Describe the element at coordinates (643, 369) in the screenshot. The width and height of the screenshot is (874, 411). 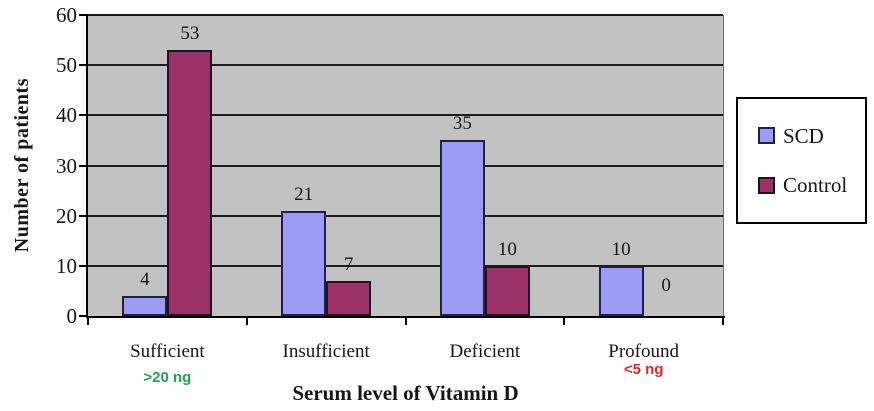
I see `annotation-profound-range: <5 ng` at that location.